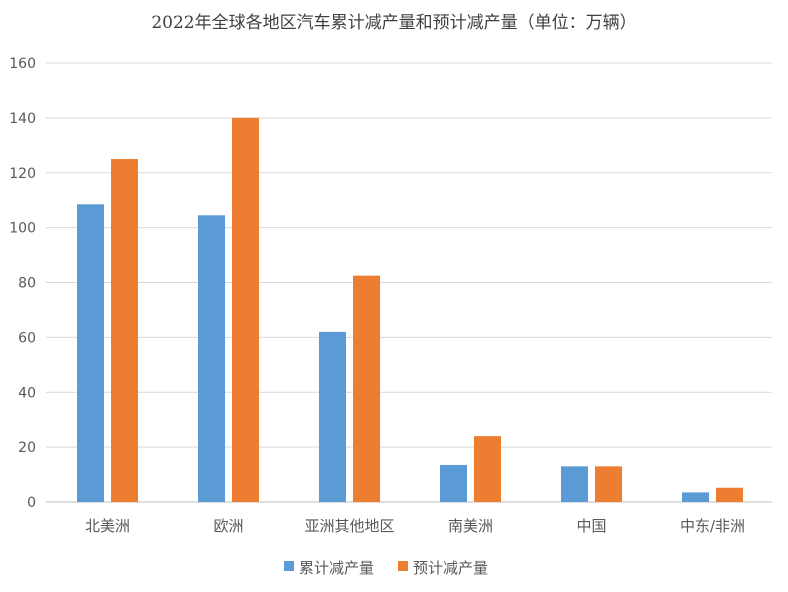 The image size is (788, 592). What do you see at coordinates (228, 526) in the screenshot?
I see `x-category-label: 欧洲` at bounding box center [228, 526].